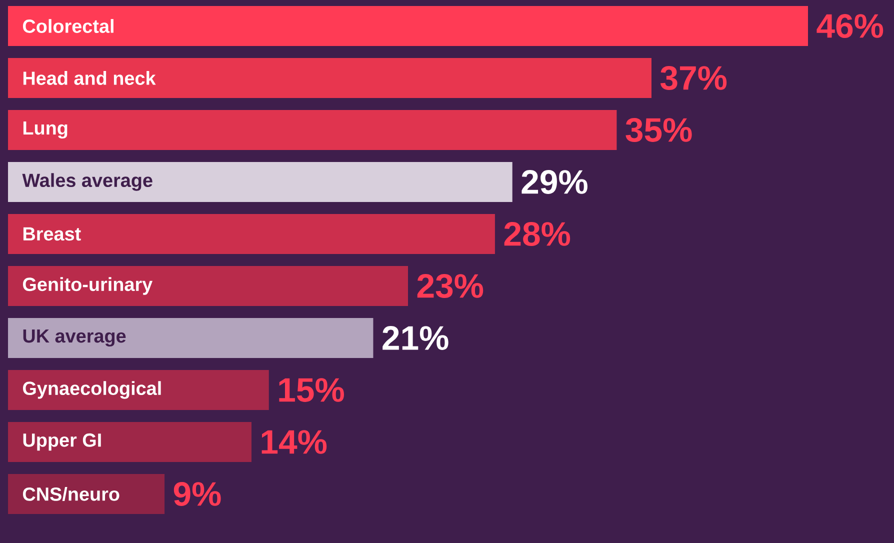 The image size is (894, 543). What do you see at coordinates (87, 286) in the screenshot?
I see `y-tick-label: Genito-urinary` at bounding box center [87, 286].